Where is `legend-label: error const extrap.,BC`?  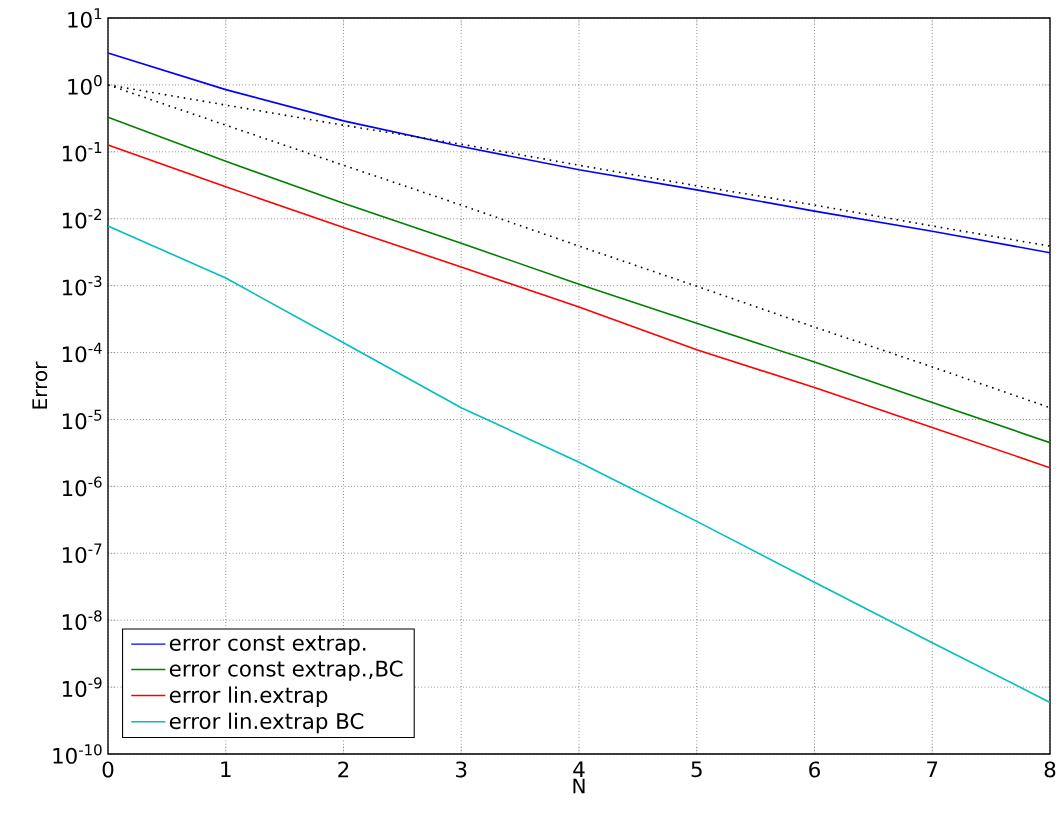 legend-label: error const extrap.,BC is located at coordinates (286, 670).